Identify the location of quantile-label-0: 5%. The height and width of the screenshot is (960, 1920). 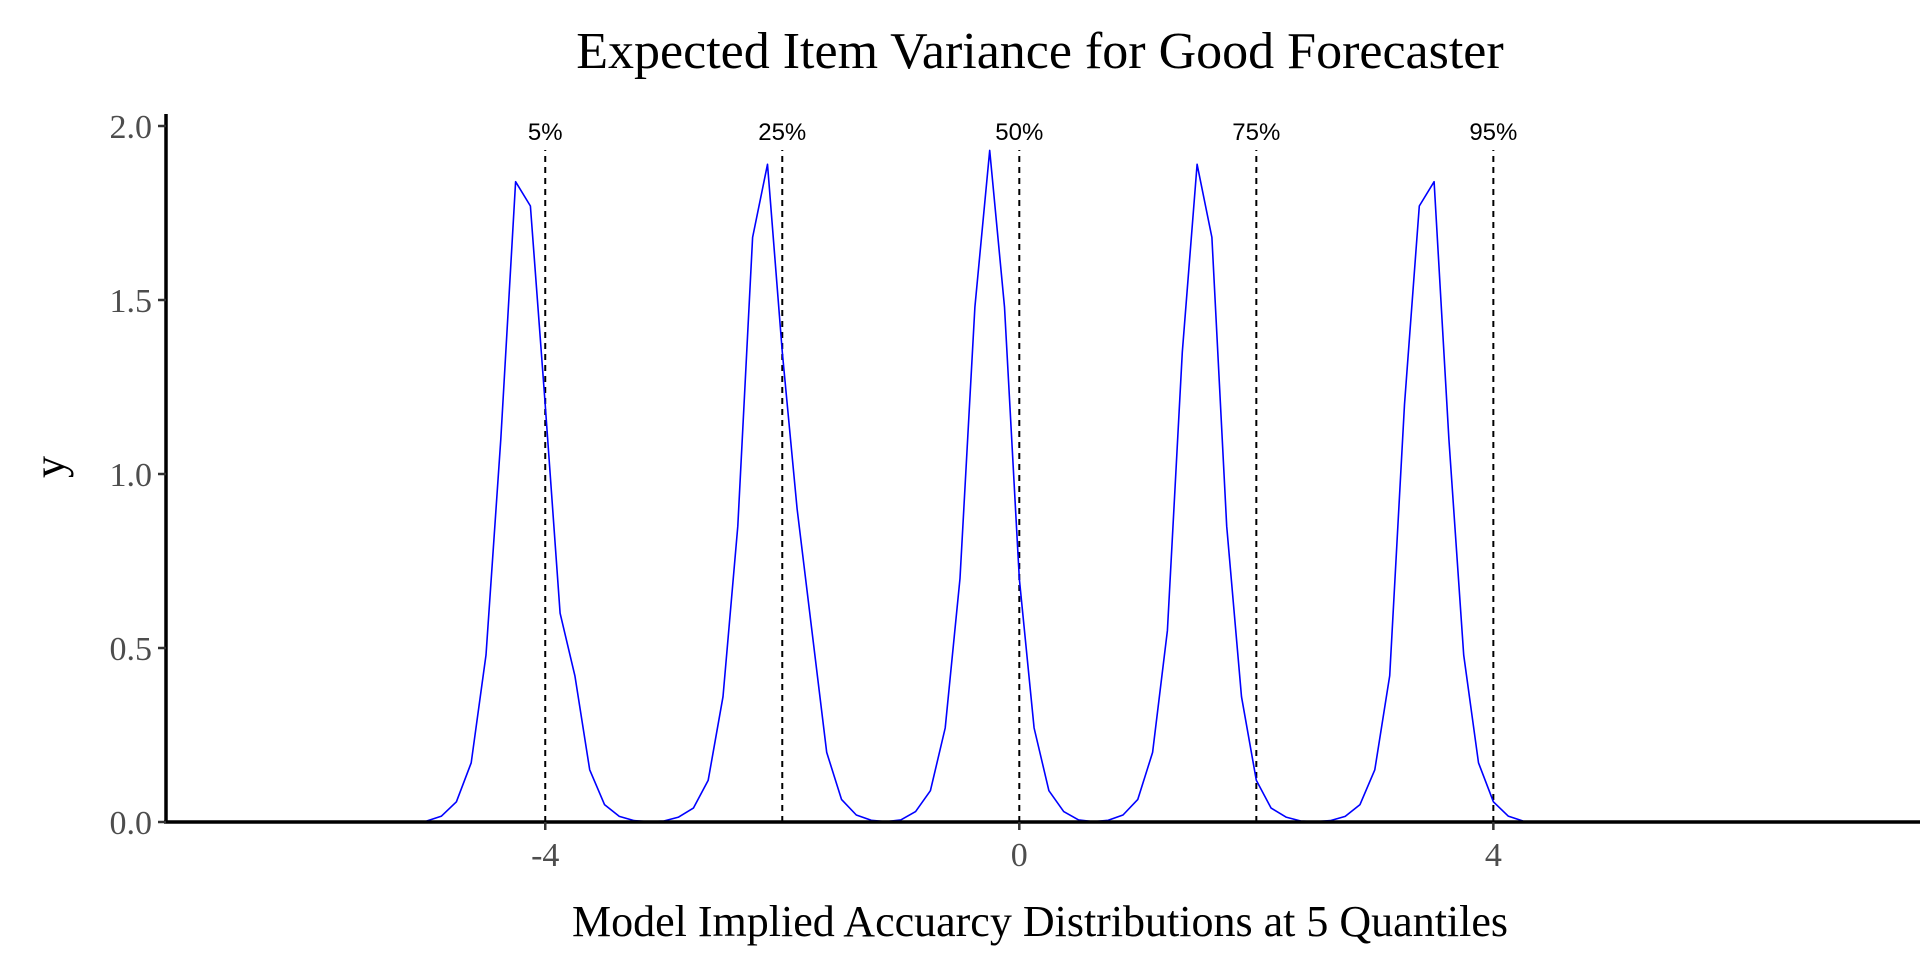
(545, 132).